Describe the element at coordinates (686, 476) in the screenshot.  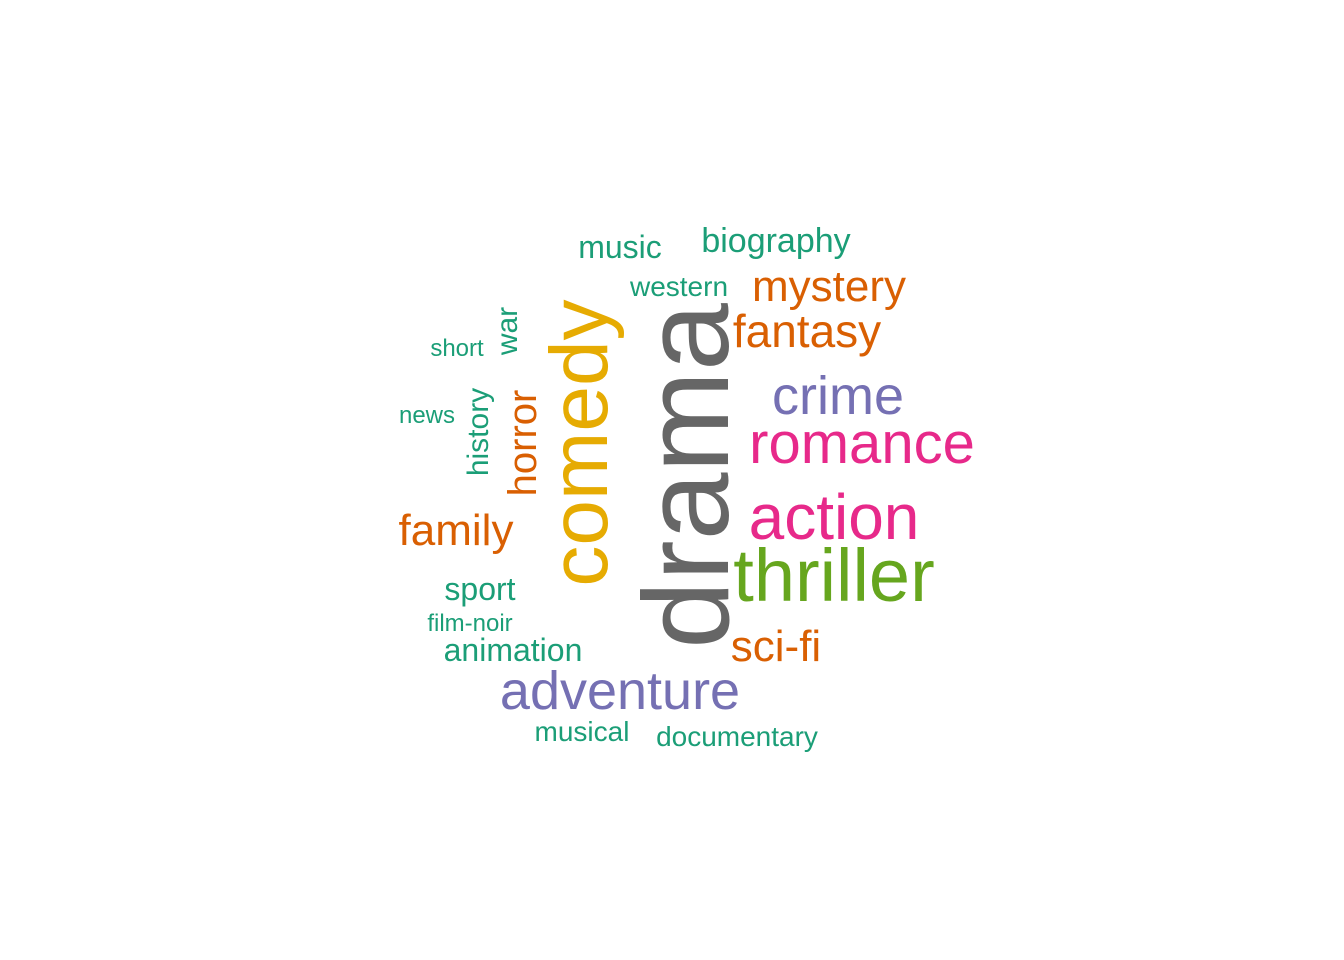
I see `word-drama: drama` at that location.